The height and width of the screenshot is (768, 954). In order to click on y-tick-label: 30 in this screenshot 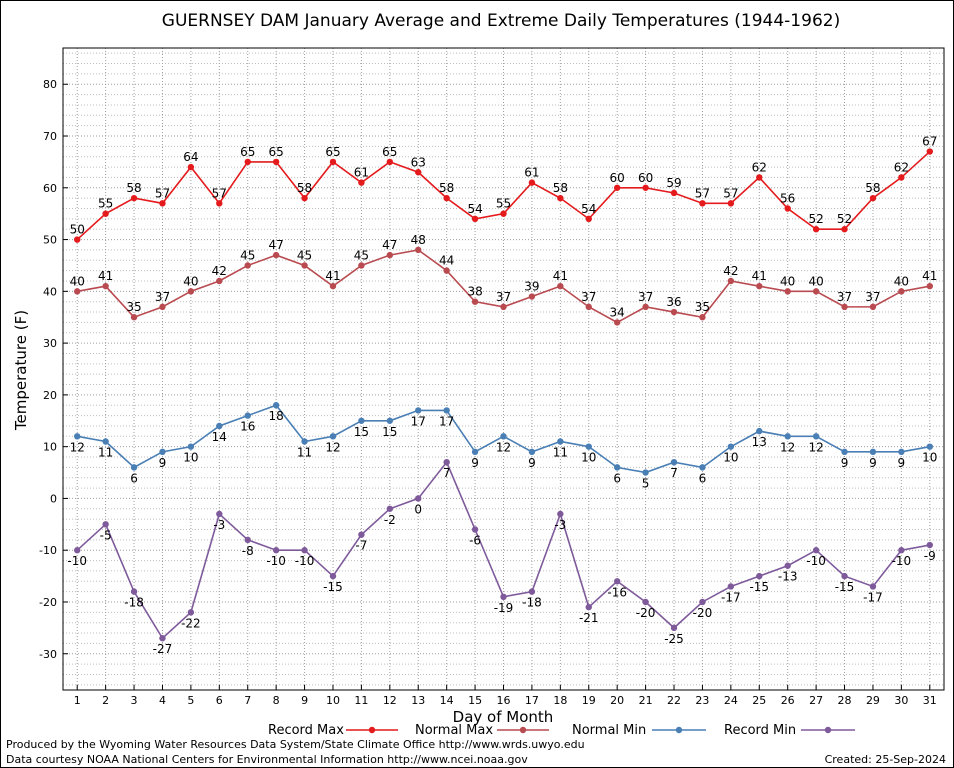, I will do `click(50, 343)`.